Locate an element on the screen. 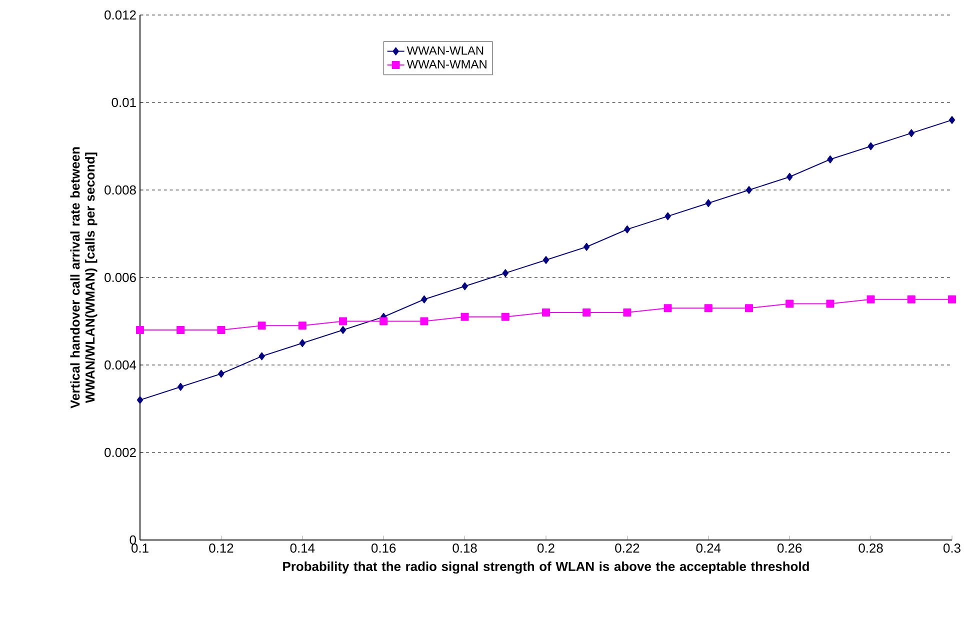 Image resolution: width=969 pixels, height=637 pixels. y-tick-label: 0 is located at coordinates (133, 540).